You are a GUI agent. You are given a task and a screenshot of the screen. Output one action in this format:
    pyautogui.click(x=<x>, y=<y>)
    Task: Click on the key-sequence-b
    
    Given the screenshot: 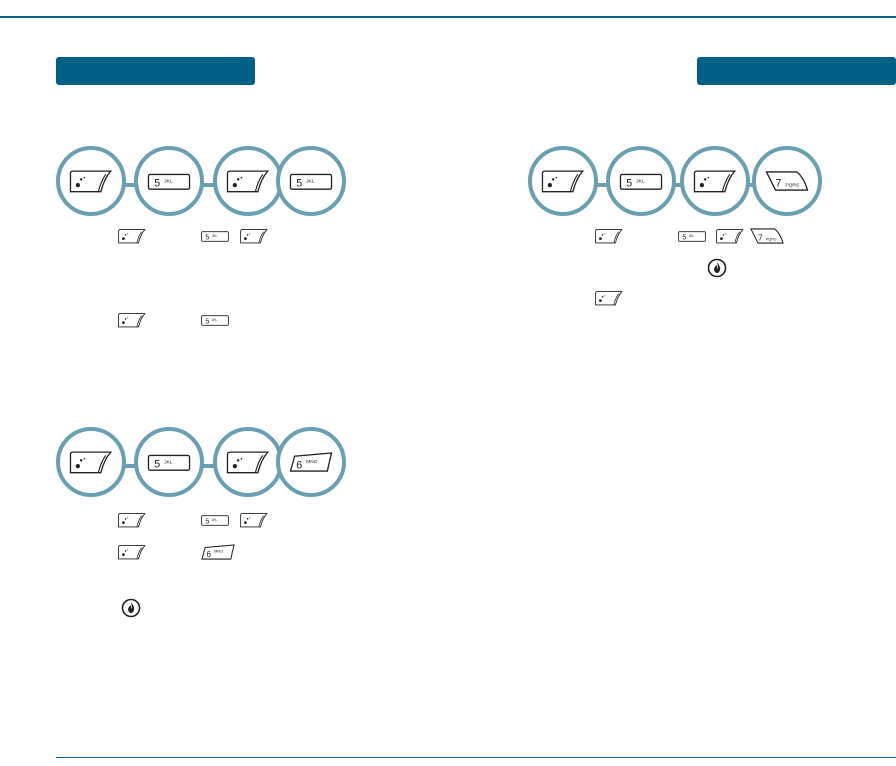 What is the action you would take?
    pyautogui.click(x=201, y=466)
    